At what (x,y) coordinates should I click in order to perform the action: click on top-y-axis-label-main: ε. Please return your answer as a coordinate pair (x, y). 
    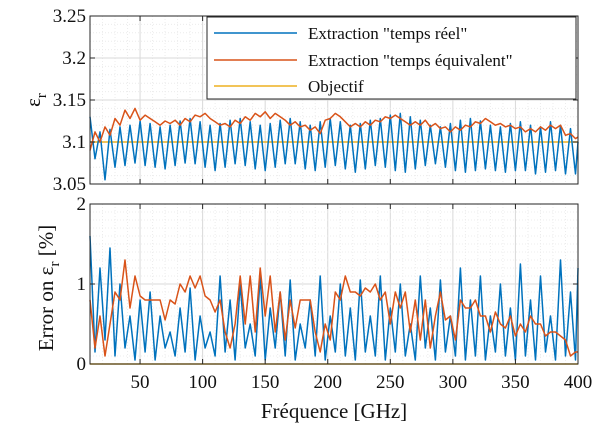
    Looking at the image, I should click on (33, 102).